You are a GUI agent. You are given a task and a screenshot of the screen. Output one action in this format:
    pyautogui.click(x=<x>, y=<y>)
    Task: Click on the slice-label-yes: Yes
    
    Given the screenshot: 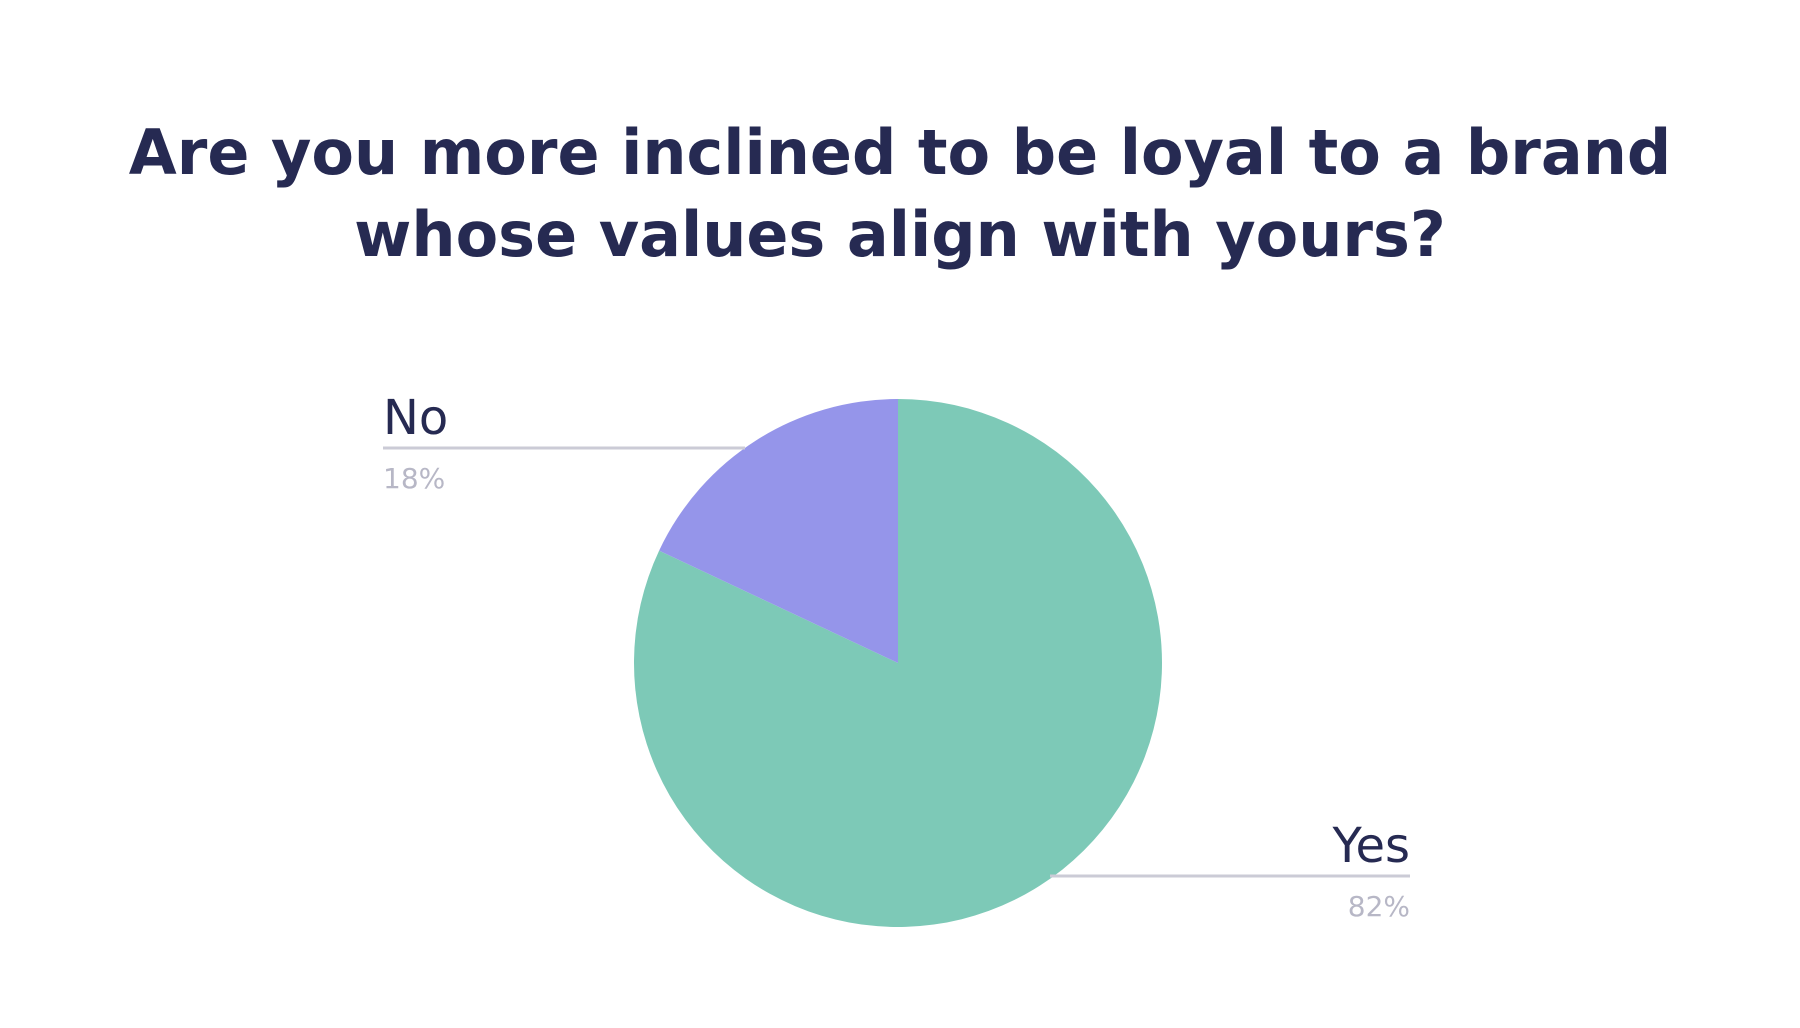 What is the action you would take?
    pyautogui.click(x=1371, y=846)
    